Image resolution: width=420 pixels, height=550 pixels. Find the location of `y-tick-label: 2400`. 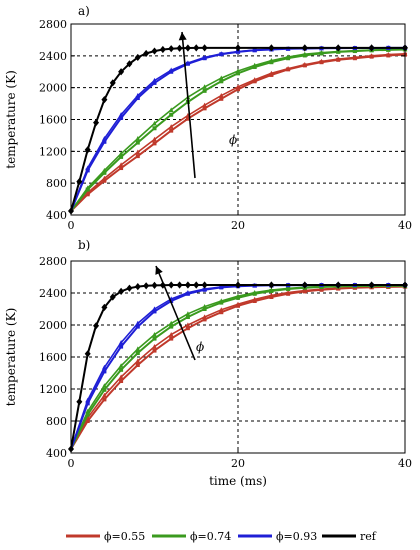

y-tick-label: 2400 is located at coordinates (53, 56).